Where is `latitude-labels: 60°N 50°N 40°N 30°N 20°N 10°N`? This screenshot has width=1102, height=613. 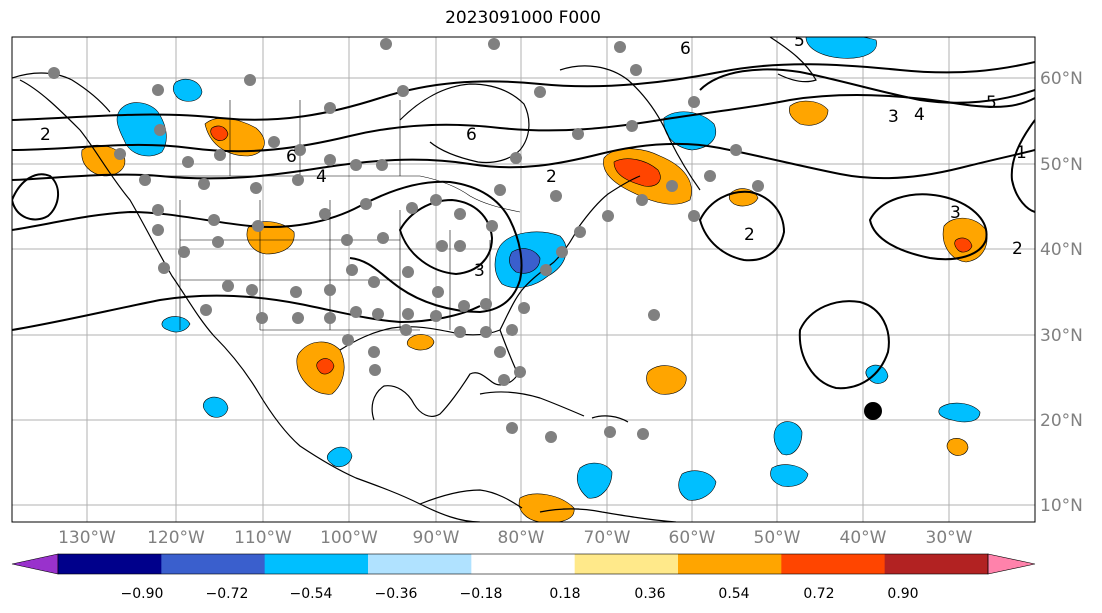 latitude-labels: 60°N 50°N 40°N 30°N 20°N 10°N is located at coordinates (1061, 292).